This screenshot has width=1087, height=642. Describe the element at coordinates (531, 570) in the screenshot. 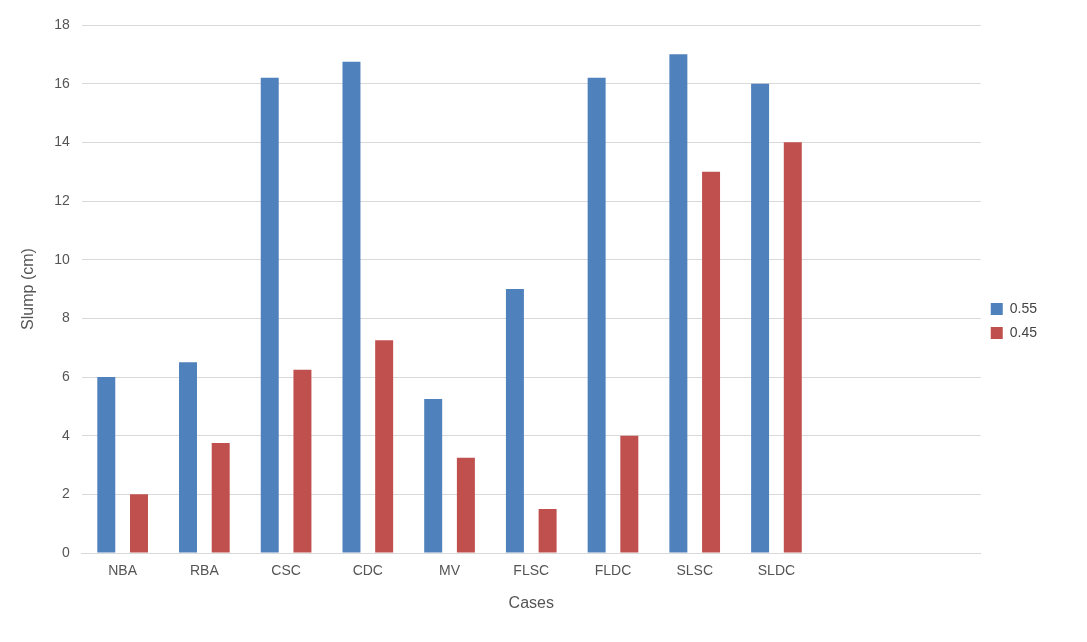

I see `x-tick-label: FLSC` at that location.